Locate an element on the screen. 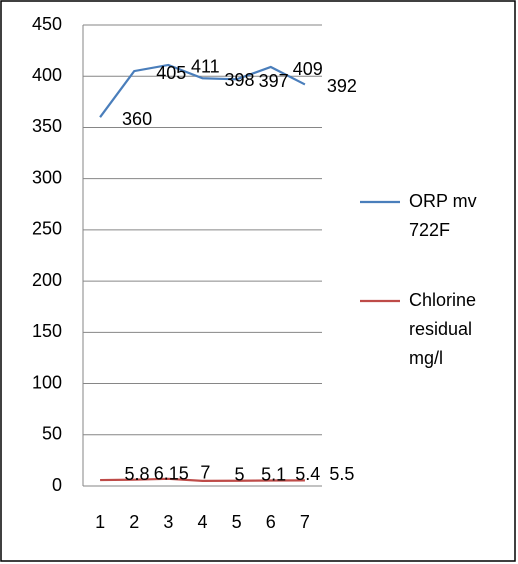 Image resolution: width=518 pixels, height=564 pixels. x-tick-label: 2 is located at coordinates (134, 522).